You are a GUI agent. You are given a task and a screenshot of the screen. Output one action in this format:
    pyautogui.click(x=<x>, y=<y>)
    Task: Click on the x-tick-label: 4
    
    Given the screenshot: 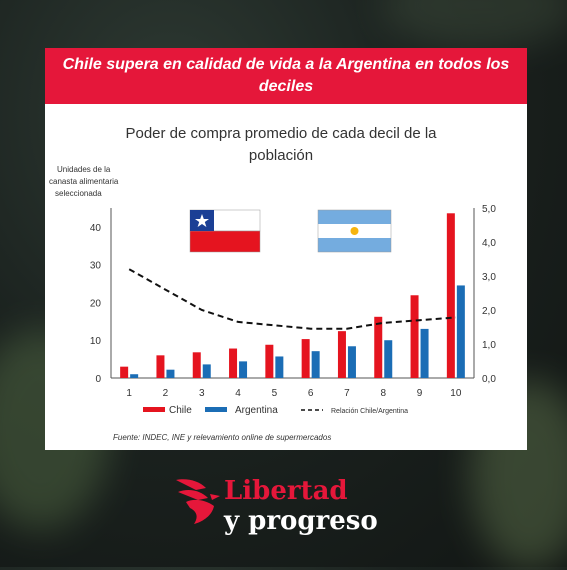 What is the action you would take?
    pyautogui.click(x=238, y=393)
    